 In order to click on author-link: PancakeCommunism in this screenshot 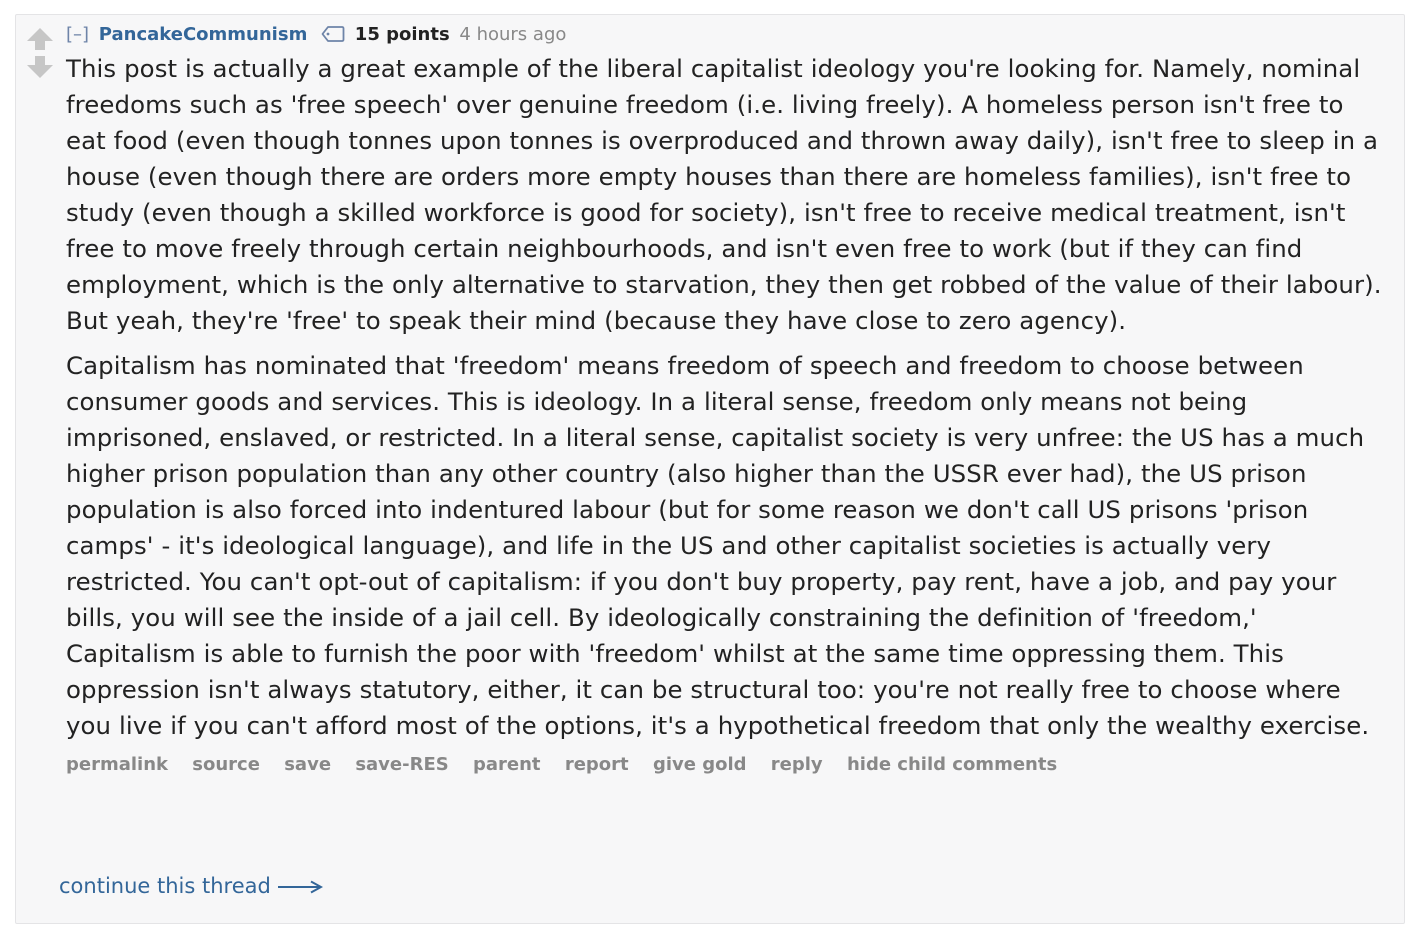, I will do `click(203, 34)`.